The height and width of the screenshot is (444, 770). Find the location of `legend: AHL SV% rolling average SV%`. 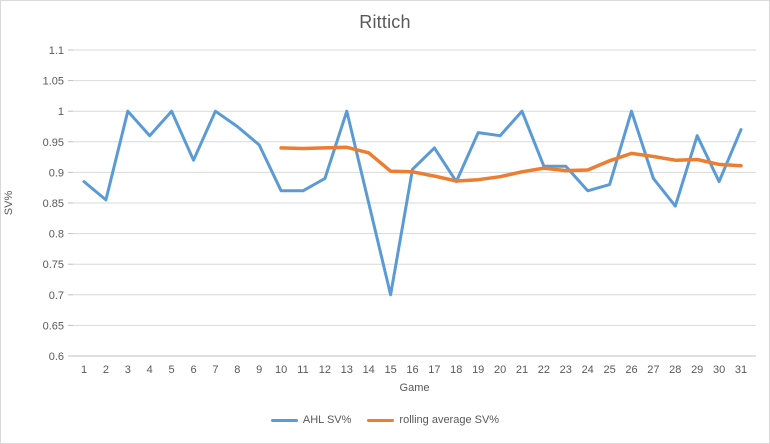

legend: AHL SV% rolling average SV% is located at coordinates (385, 420).